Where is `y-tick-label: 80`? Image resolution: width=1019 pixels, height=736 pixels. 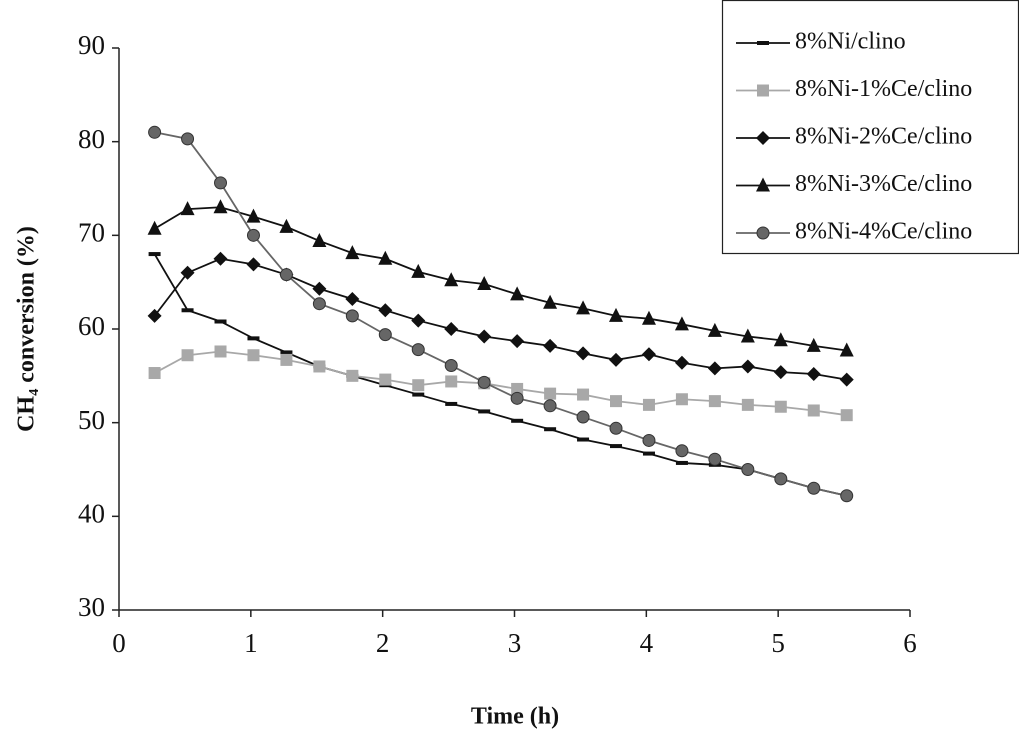 y-tick-label: 80 is located at coordinates (91, 139).